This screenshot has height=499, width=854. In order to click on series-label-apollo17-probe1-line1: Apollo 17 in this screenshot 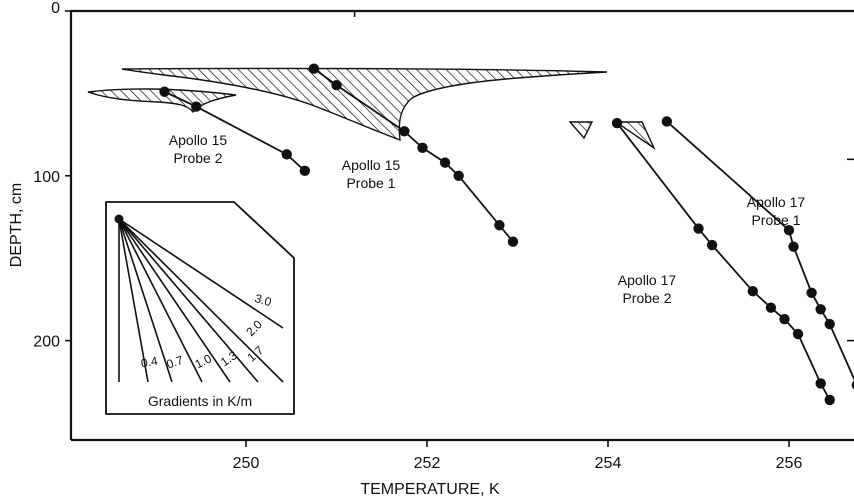, I will do `click(776, 202)`.